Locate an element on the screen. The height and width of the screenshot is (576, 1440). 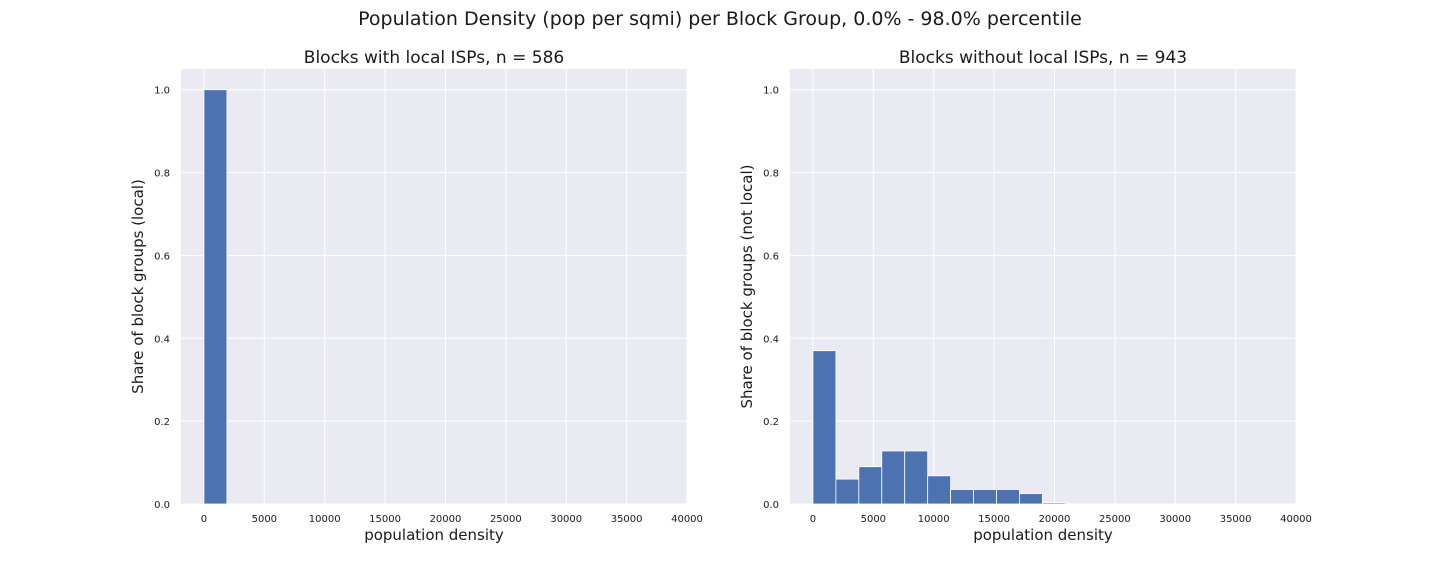
y-axis-label: Share of block groups (not local) is located at coordinates (747, 287).